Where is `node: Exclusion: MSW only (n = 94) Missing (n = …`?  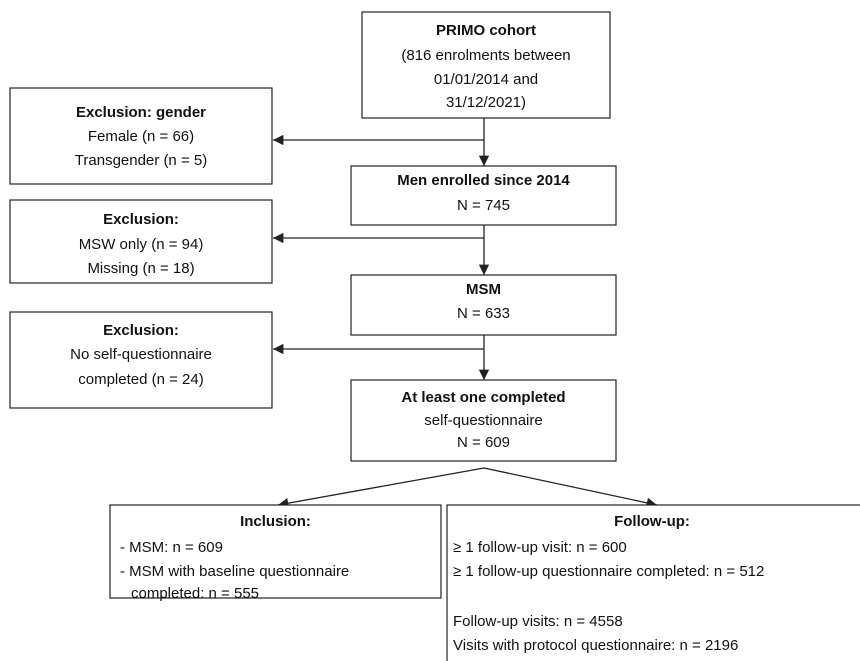 node: Exclusion: MSW only (n = 94) Missing (n = … is located at coordinates (141, 241).